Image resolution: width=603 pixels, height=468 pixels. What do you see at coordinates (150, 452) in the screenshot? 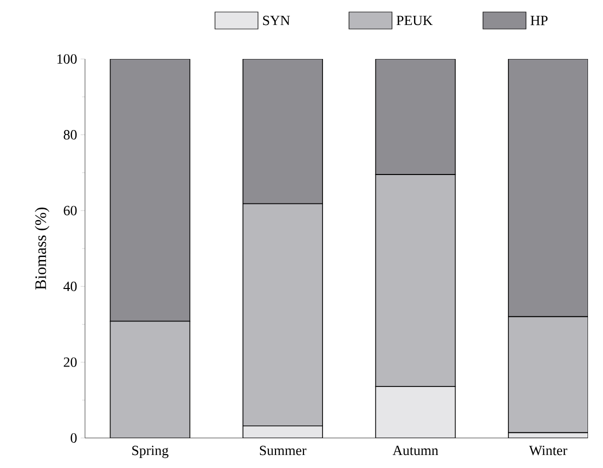
I see `x-tick-label: Spring` at bounding box center [150, 452].